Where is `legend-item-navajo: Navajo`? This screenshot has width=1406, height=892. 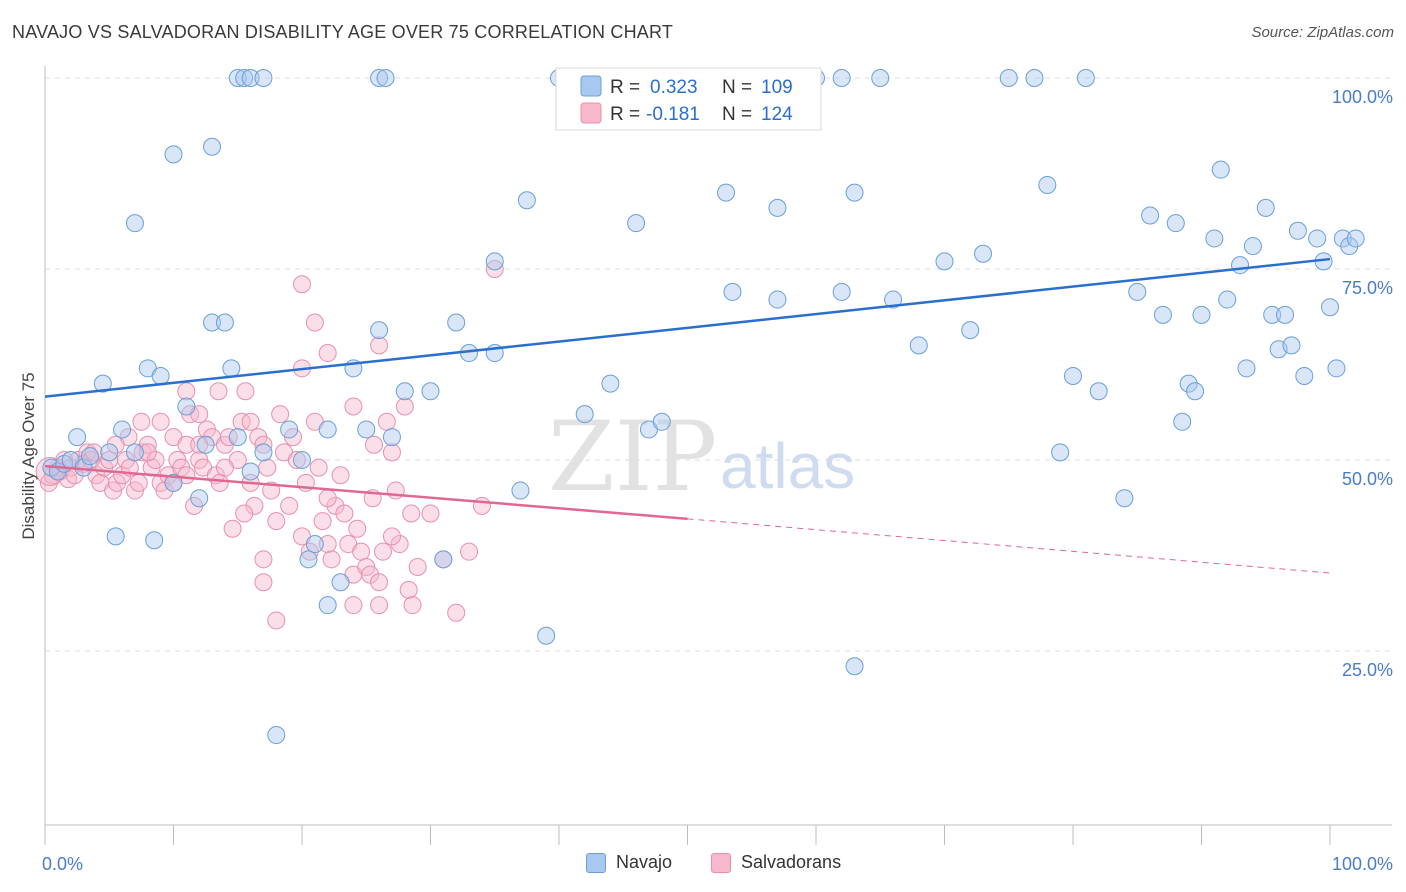 legend-item-navajo: Navajo is located at coordinates (629, 862).